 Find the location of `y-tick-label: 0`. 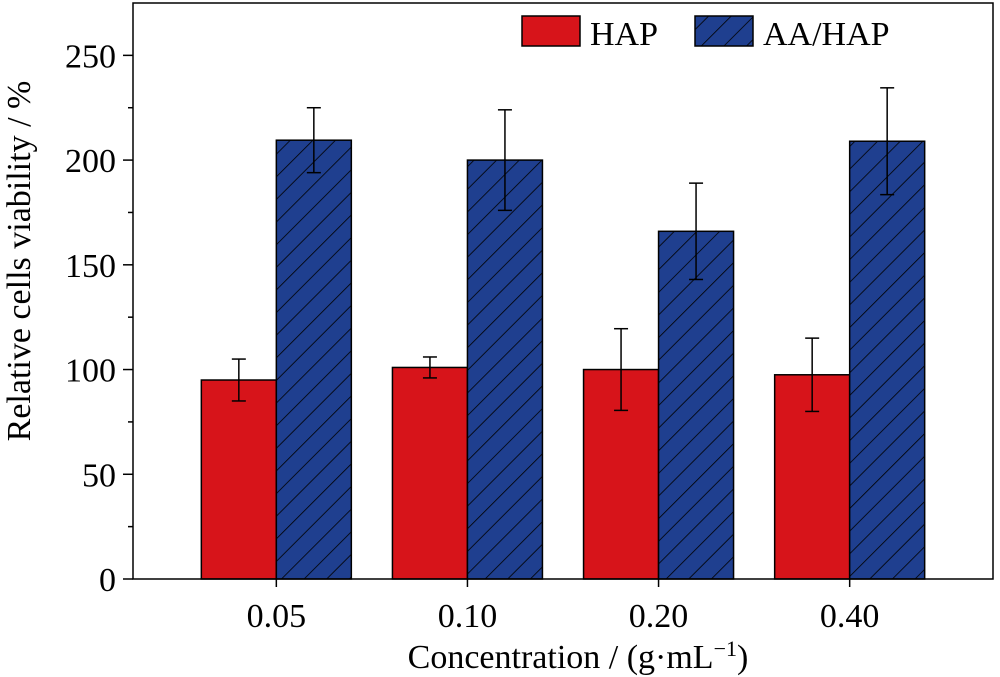

y-tick-label: 0 is located at coordinates (107, 580).